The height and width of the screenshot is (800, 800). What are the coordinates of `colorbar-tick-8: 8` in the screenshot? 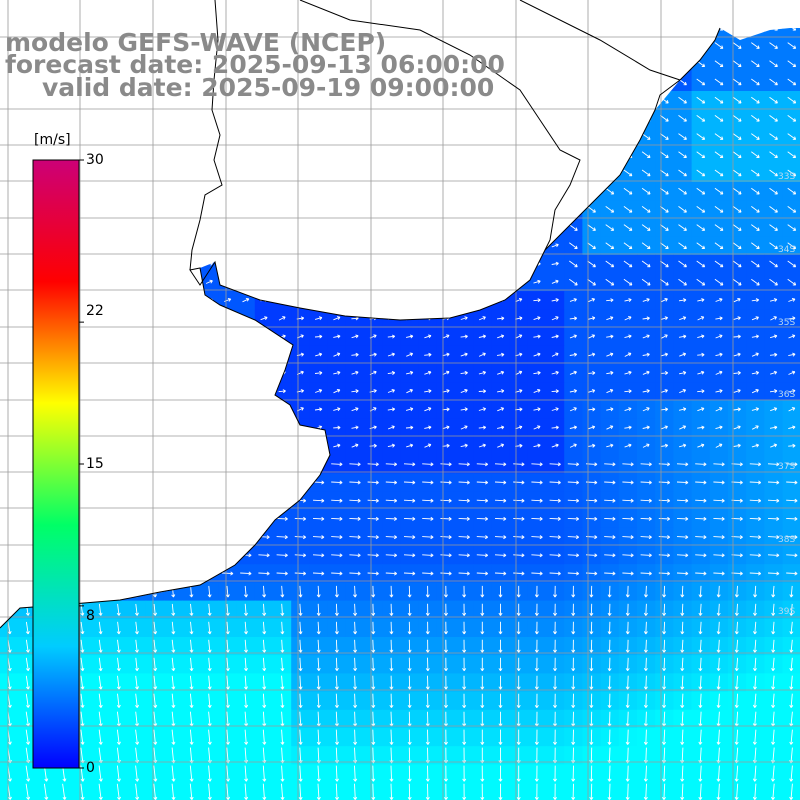 It's located at (90, 616).